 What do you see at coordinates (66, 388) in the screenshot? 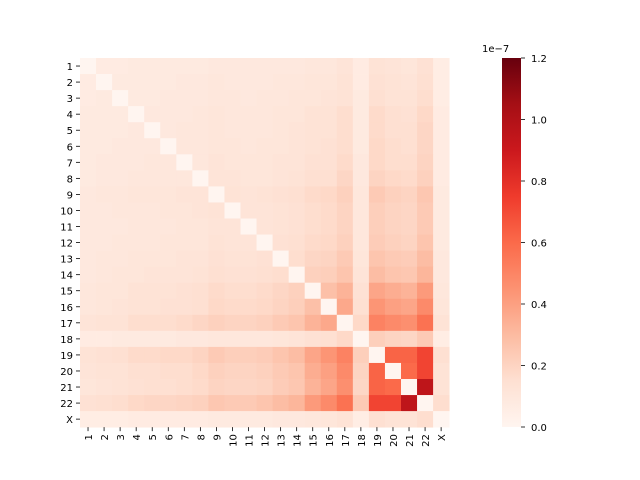
I see `y-tick-label: 21` at bounding box center [66, 388].